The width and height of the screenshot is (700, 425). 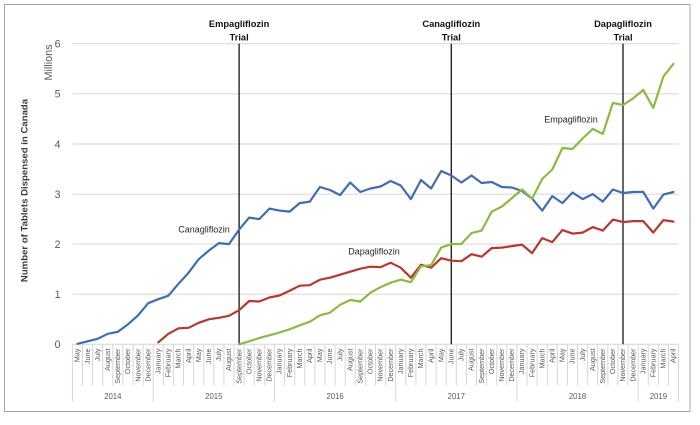 What do you see at coordinates (25, 190) in the screenshot?
I see `svg-text:Number of Tablets Dispensed in: Number of Tablets Dispensed in Canada` at bounding box center [25, 190].